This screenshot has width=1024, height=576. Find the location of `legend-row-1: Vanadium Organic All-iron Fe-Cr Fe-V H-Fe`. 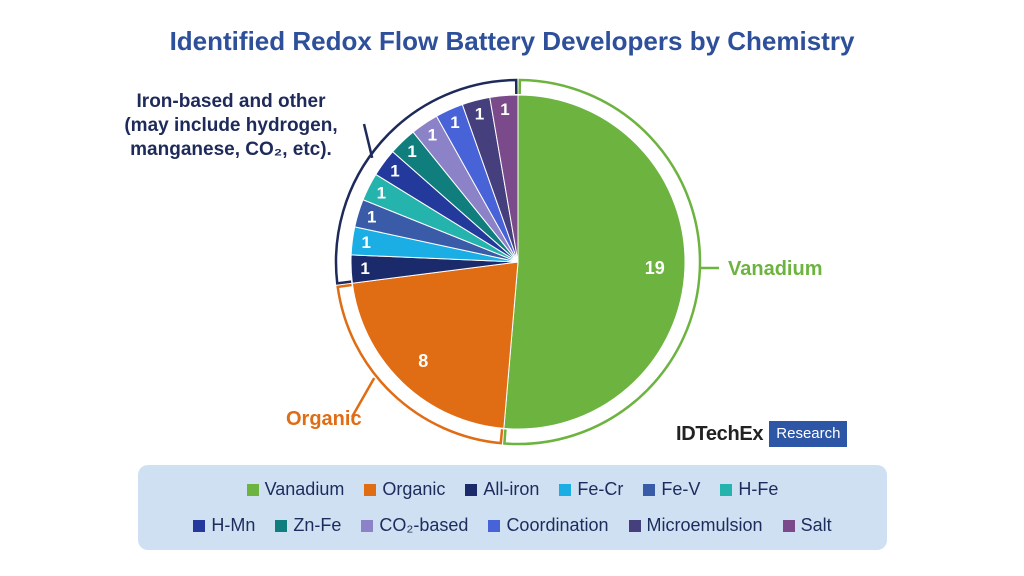

legend-row-1: Vanadium Organic All-iron Fe-Cr Fe-V H-Fe is located at coordinates (512, 489).